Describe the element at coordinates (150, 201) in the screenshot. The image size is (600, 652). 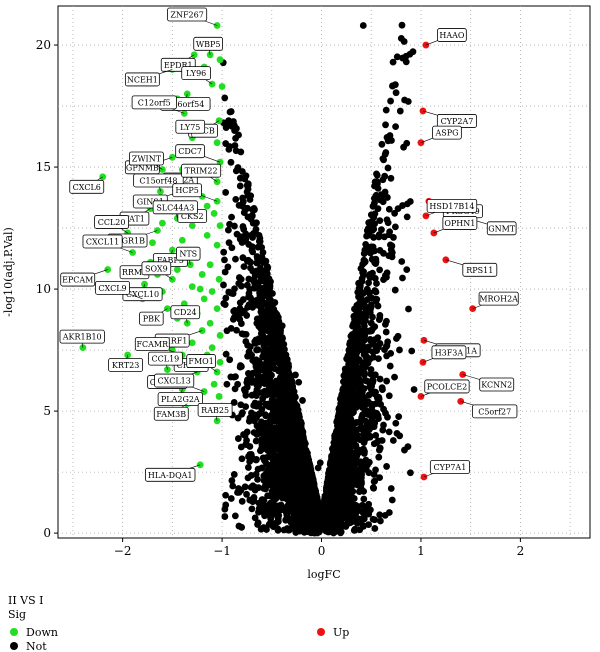
I see `gene-label: GINS1` at that location.